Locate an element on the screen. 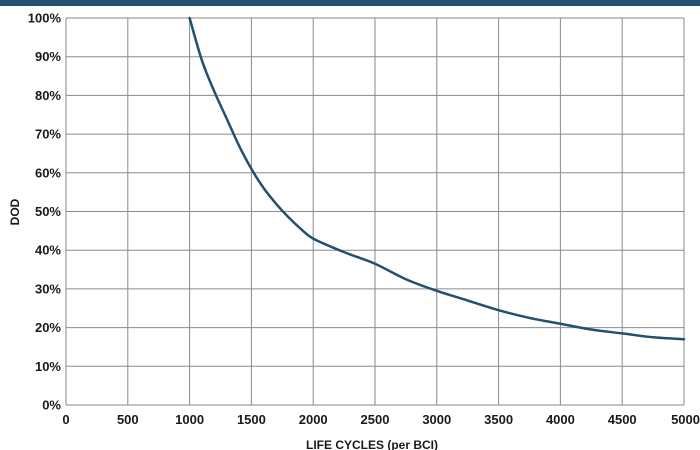  y-tick-label: 80% is located at coordinates (48, 95).